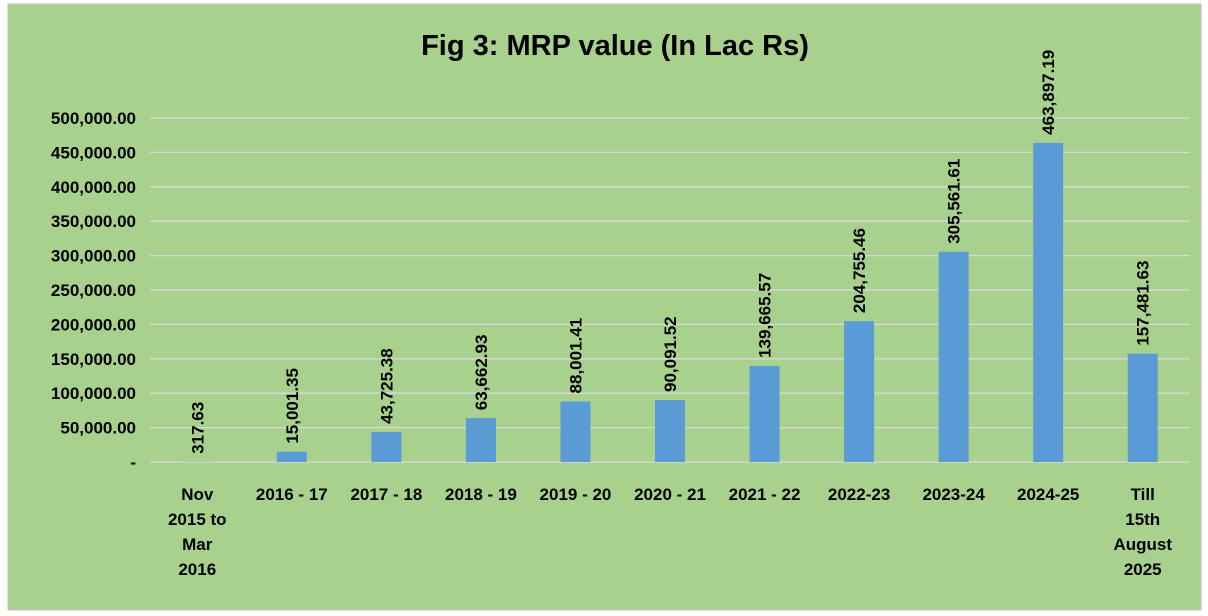 This screenshot has height=616, width=1208. I want to click on data-label: 90,091.52, so click(670, 354).